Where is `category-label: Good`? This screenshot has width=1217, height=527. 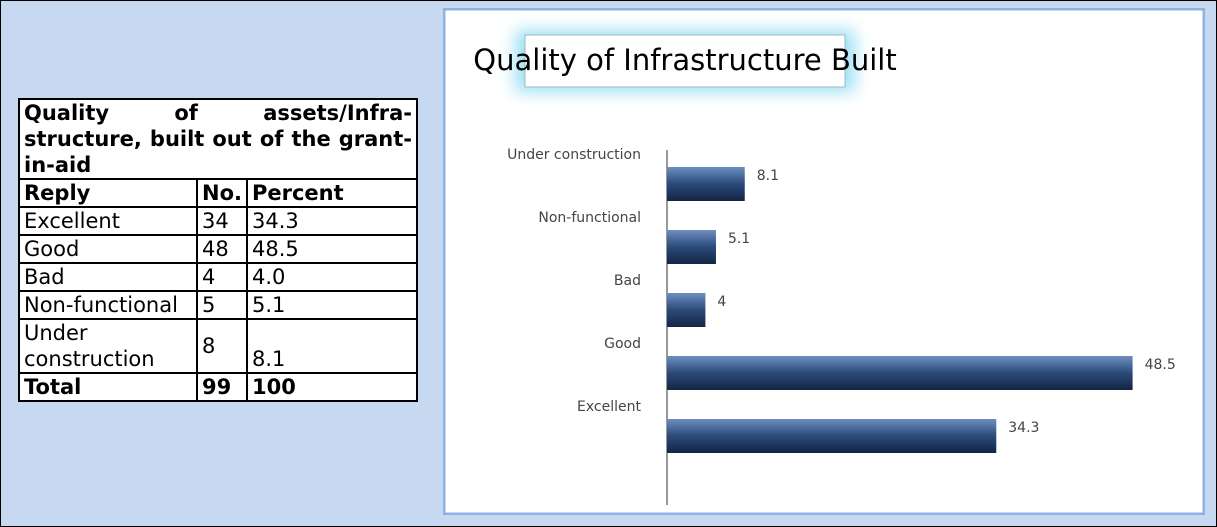
category-label: Good is located at coordinates (622, 344).